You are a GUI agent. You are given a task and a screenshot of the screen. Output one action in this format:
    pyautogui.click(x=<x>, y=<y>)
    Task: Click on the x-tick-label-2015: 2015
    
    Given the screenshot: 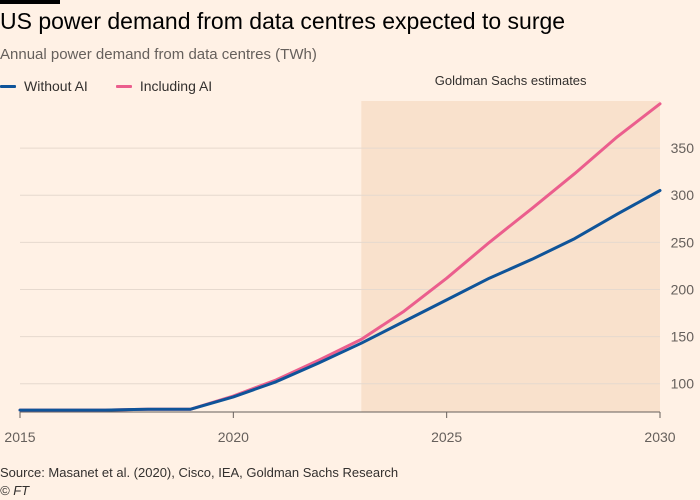 What is the action you would take?
    pyautogui.click(x=19, y=437)
    